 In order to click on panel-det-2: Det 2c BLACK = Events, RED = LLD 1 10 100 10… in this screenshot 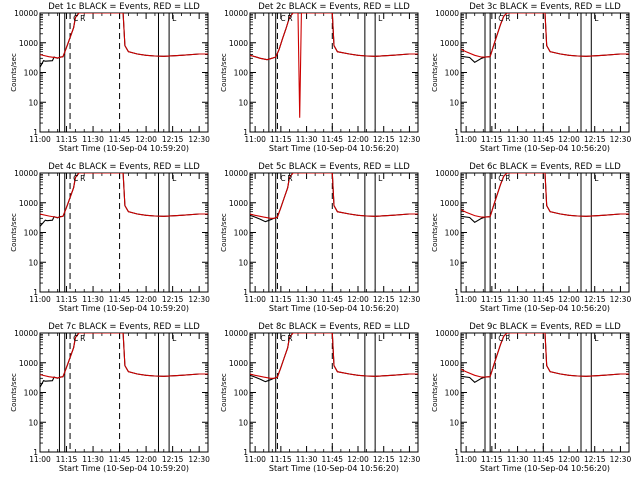, I will do `click(320, 77)`.